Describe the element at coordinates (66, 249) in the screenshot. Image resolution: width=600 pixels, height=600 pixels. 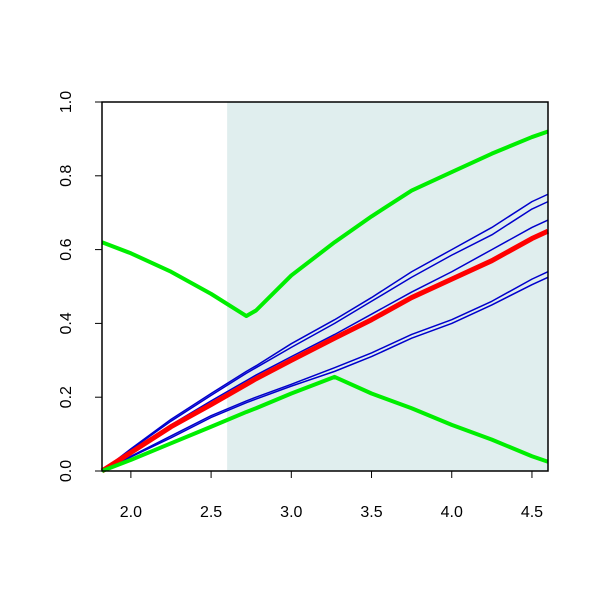
I see `y-tick-label: 0.6` at that location.